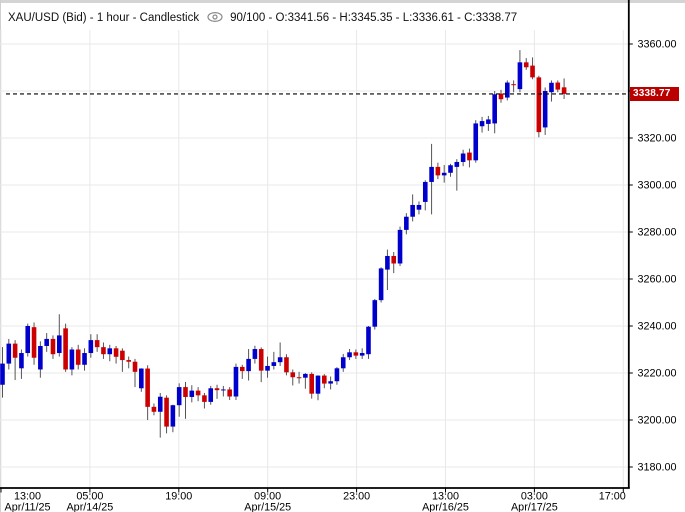 This screenshot has width=685, height=512. What do you see at coordinates (657, 327) in the screenshot?
I see `y-tick-label: 3240.00` at bounding box center [657, 327].